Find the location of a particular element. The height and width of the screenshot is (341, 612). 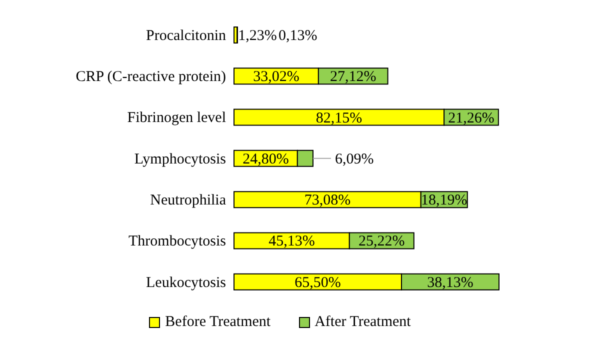

data-label: 24,80% is located at coordinates (265, 159).